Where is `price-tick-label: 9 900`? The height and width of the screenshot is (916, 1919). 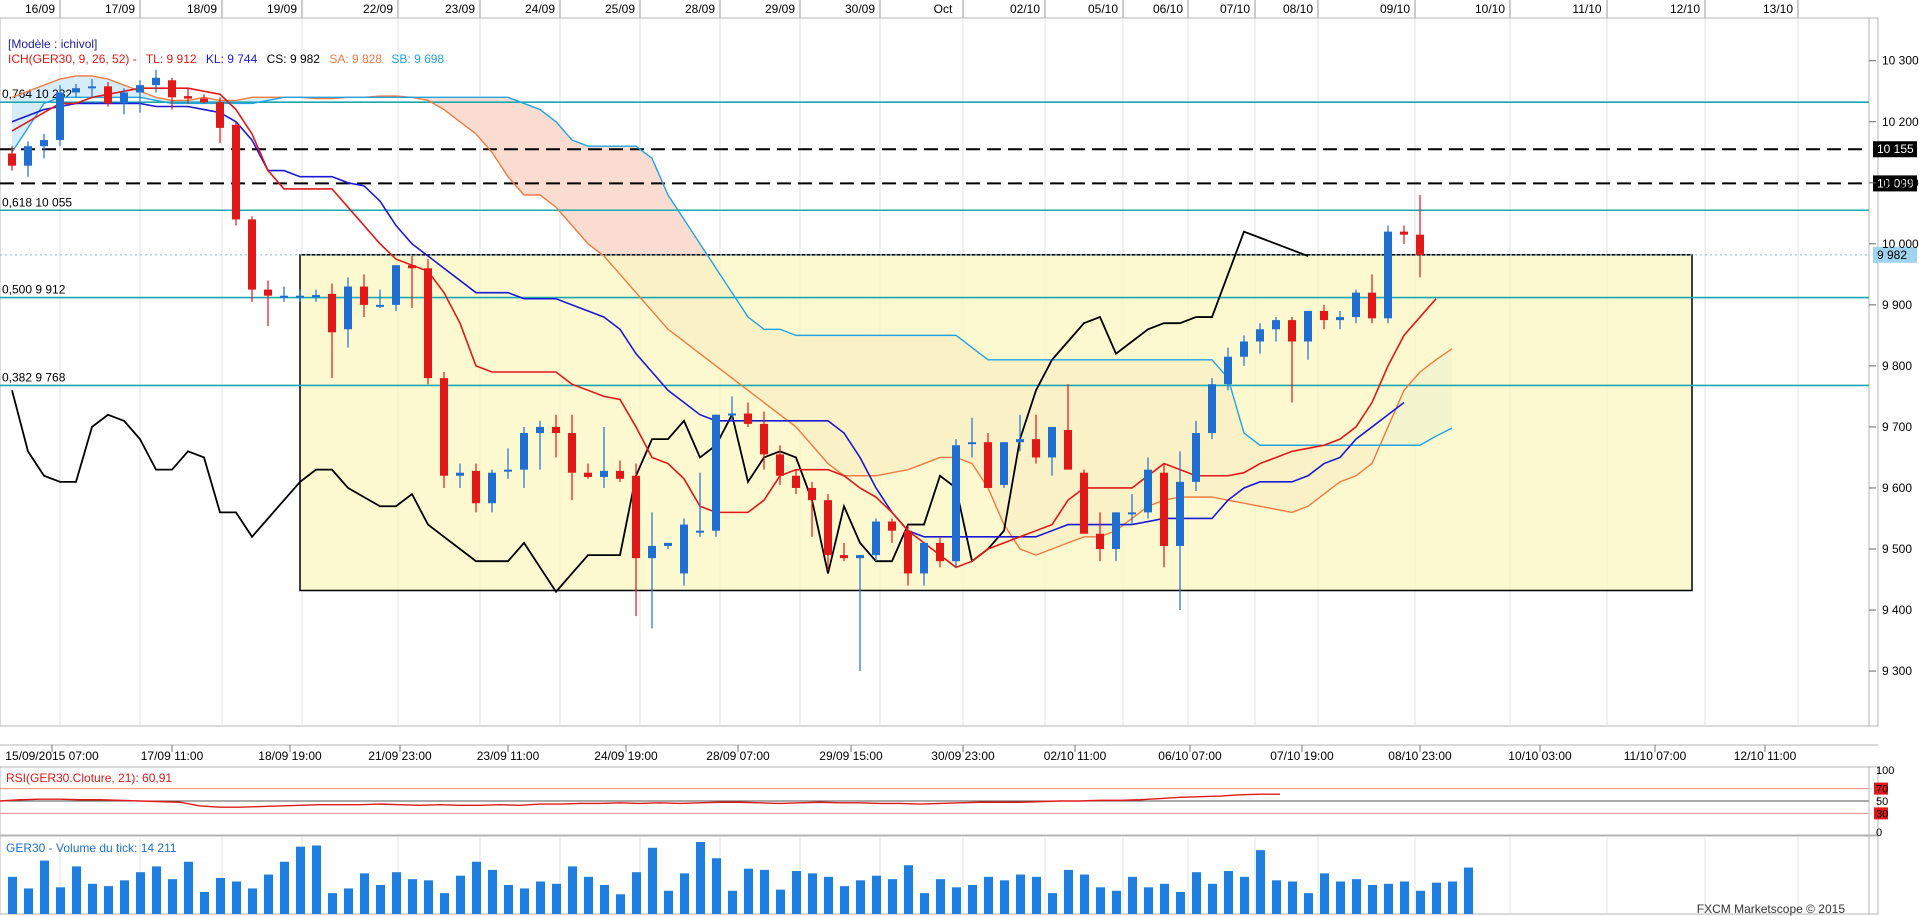 price-tick-label: 9 900 is located at coordinates (1897, 305).